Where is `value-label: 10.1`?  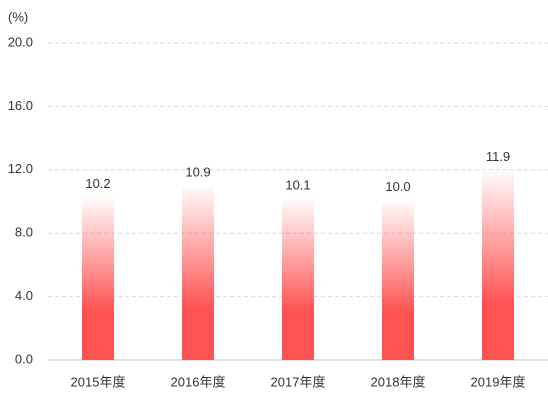
value-label: 10.1 is located at coordinates (297, 184).